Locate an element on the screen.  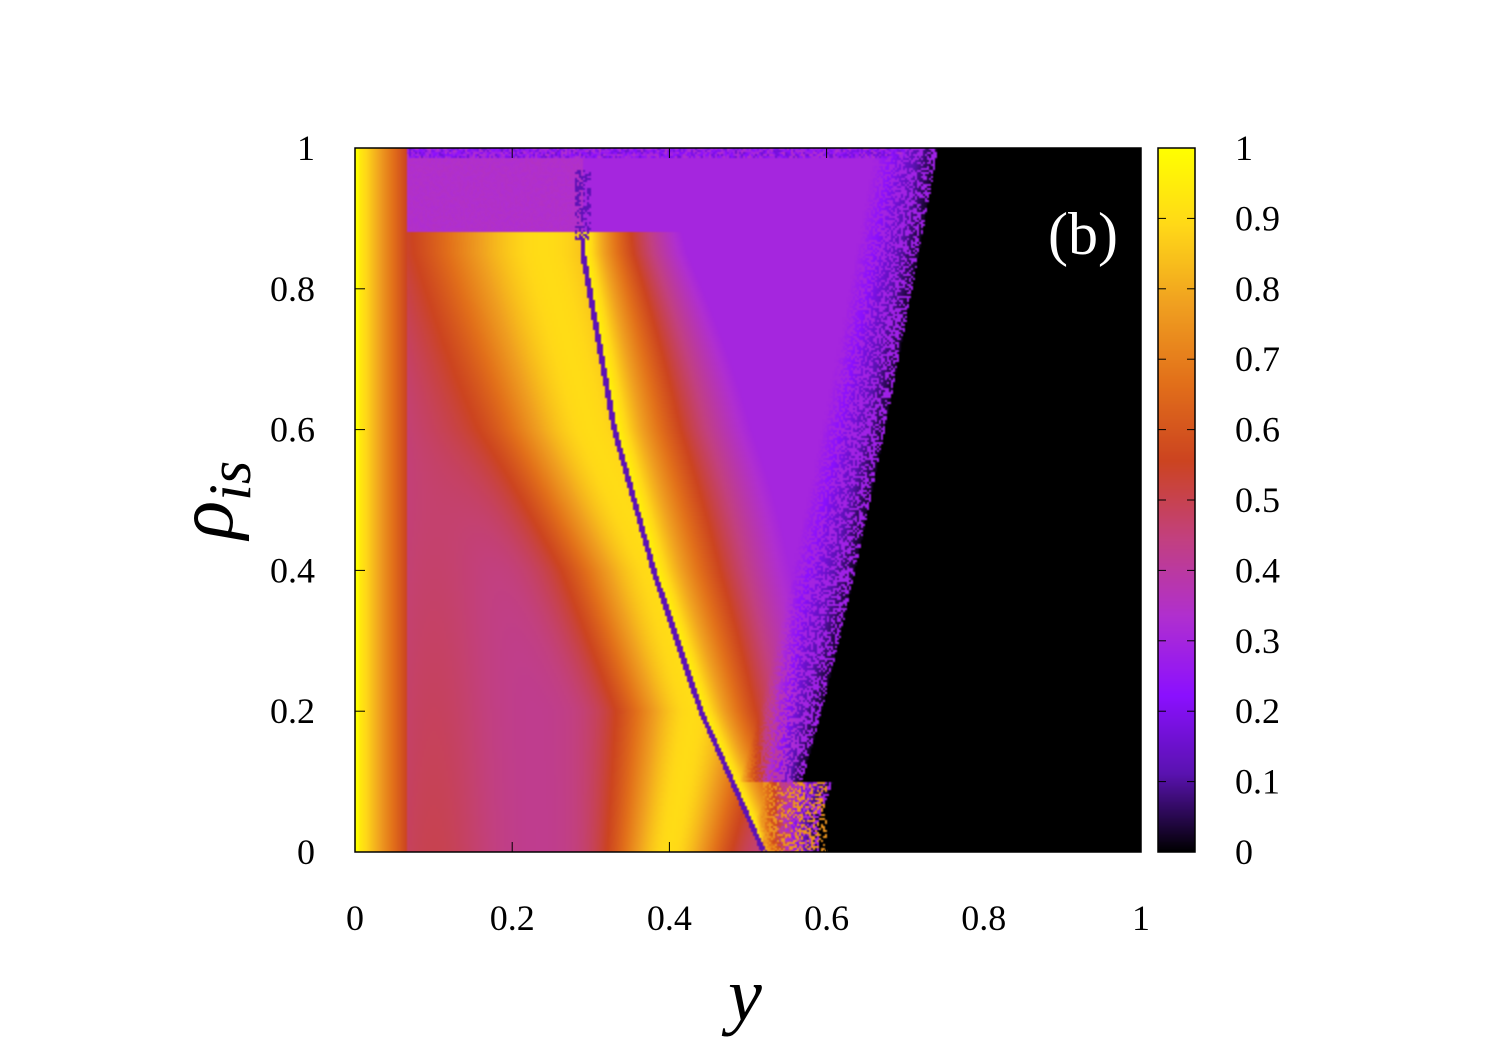
y-tick-label: 0.4 is located at coordinates (292, 570).